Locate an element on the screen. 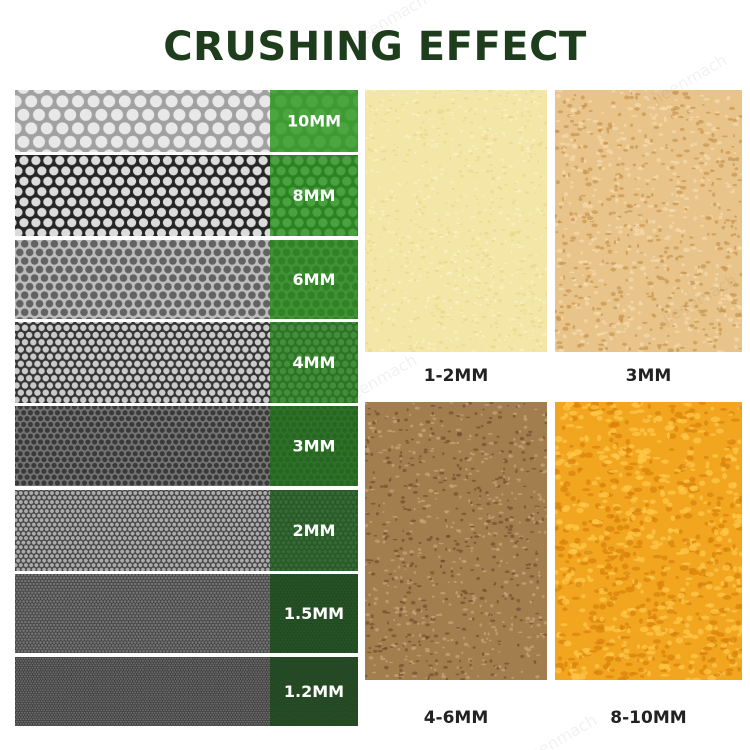  screen-strip: 8MM is located at coordinates (186, 195).